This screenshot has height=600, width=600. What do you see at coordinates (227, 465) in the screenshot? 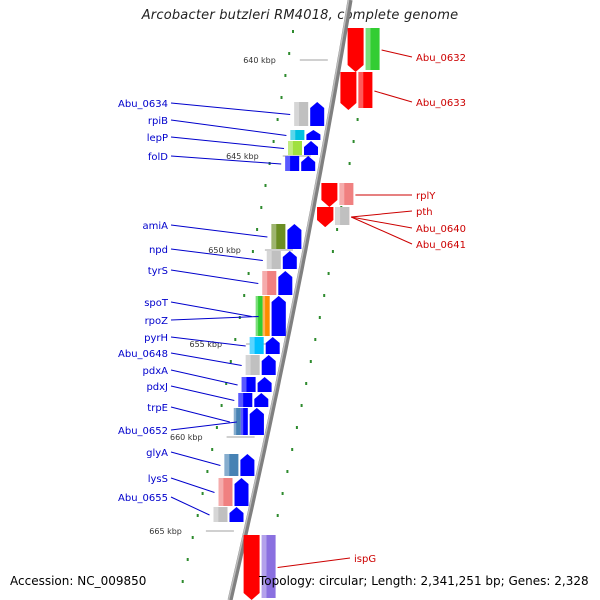
I see `cog-block-glyA-shade` at bounding box center [227, 465].